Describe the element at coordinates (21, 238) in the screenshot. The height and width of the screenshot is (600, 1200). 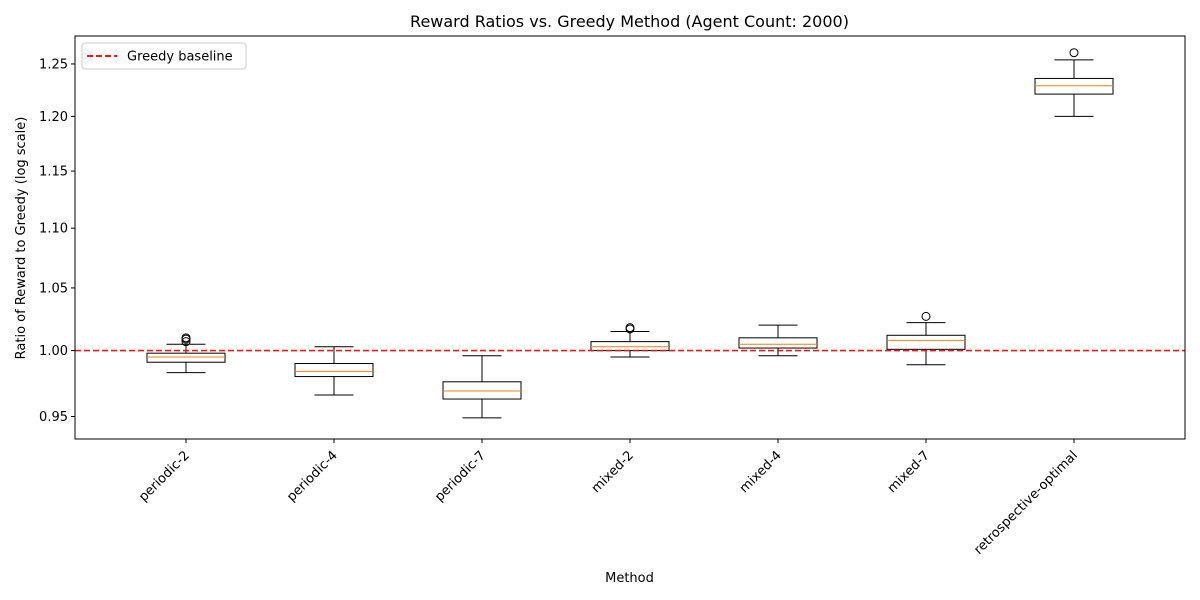
I see `y-axis-label: Ratio of Reward to Greedy (log scale)` at that location.